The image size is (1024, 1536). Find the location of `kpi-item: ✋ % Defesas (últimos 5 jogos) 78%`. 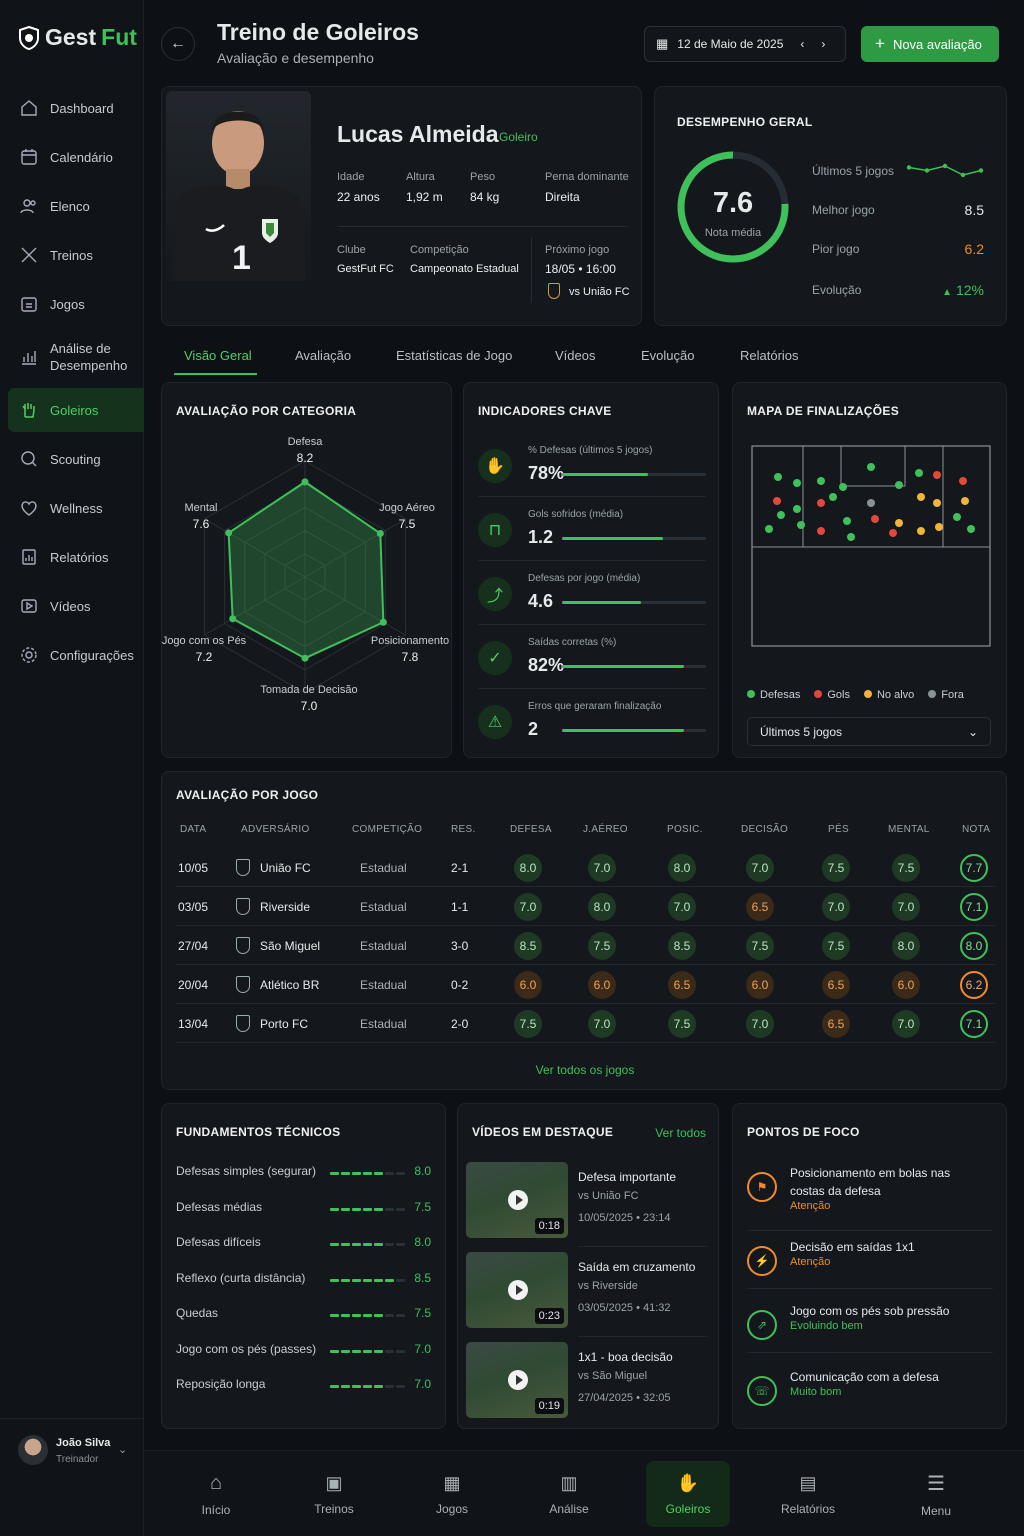

kpi-item: ✋ % Defesas (últimos 5 jogos) 78% is located at coordinates (592, 467).